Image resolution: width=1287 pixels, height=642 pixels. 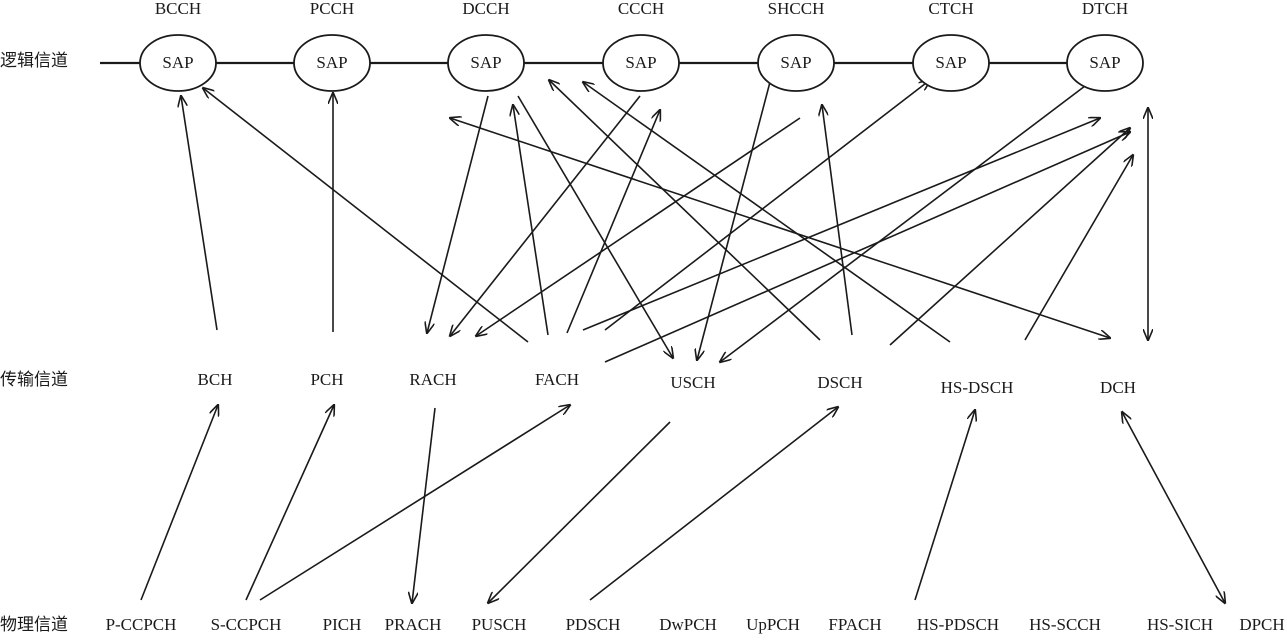 What do you see at coordinates (854, 624) in the screenshot?
I see `physical-channel: FPACH` at bounding box center [854, 624].